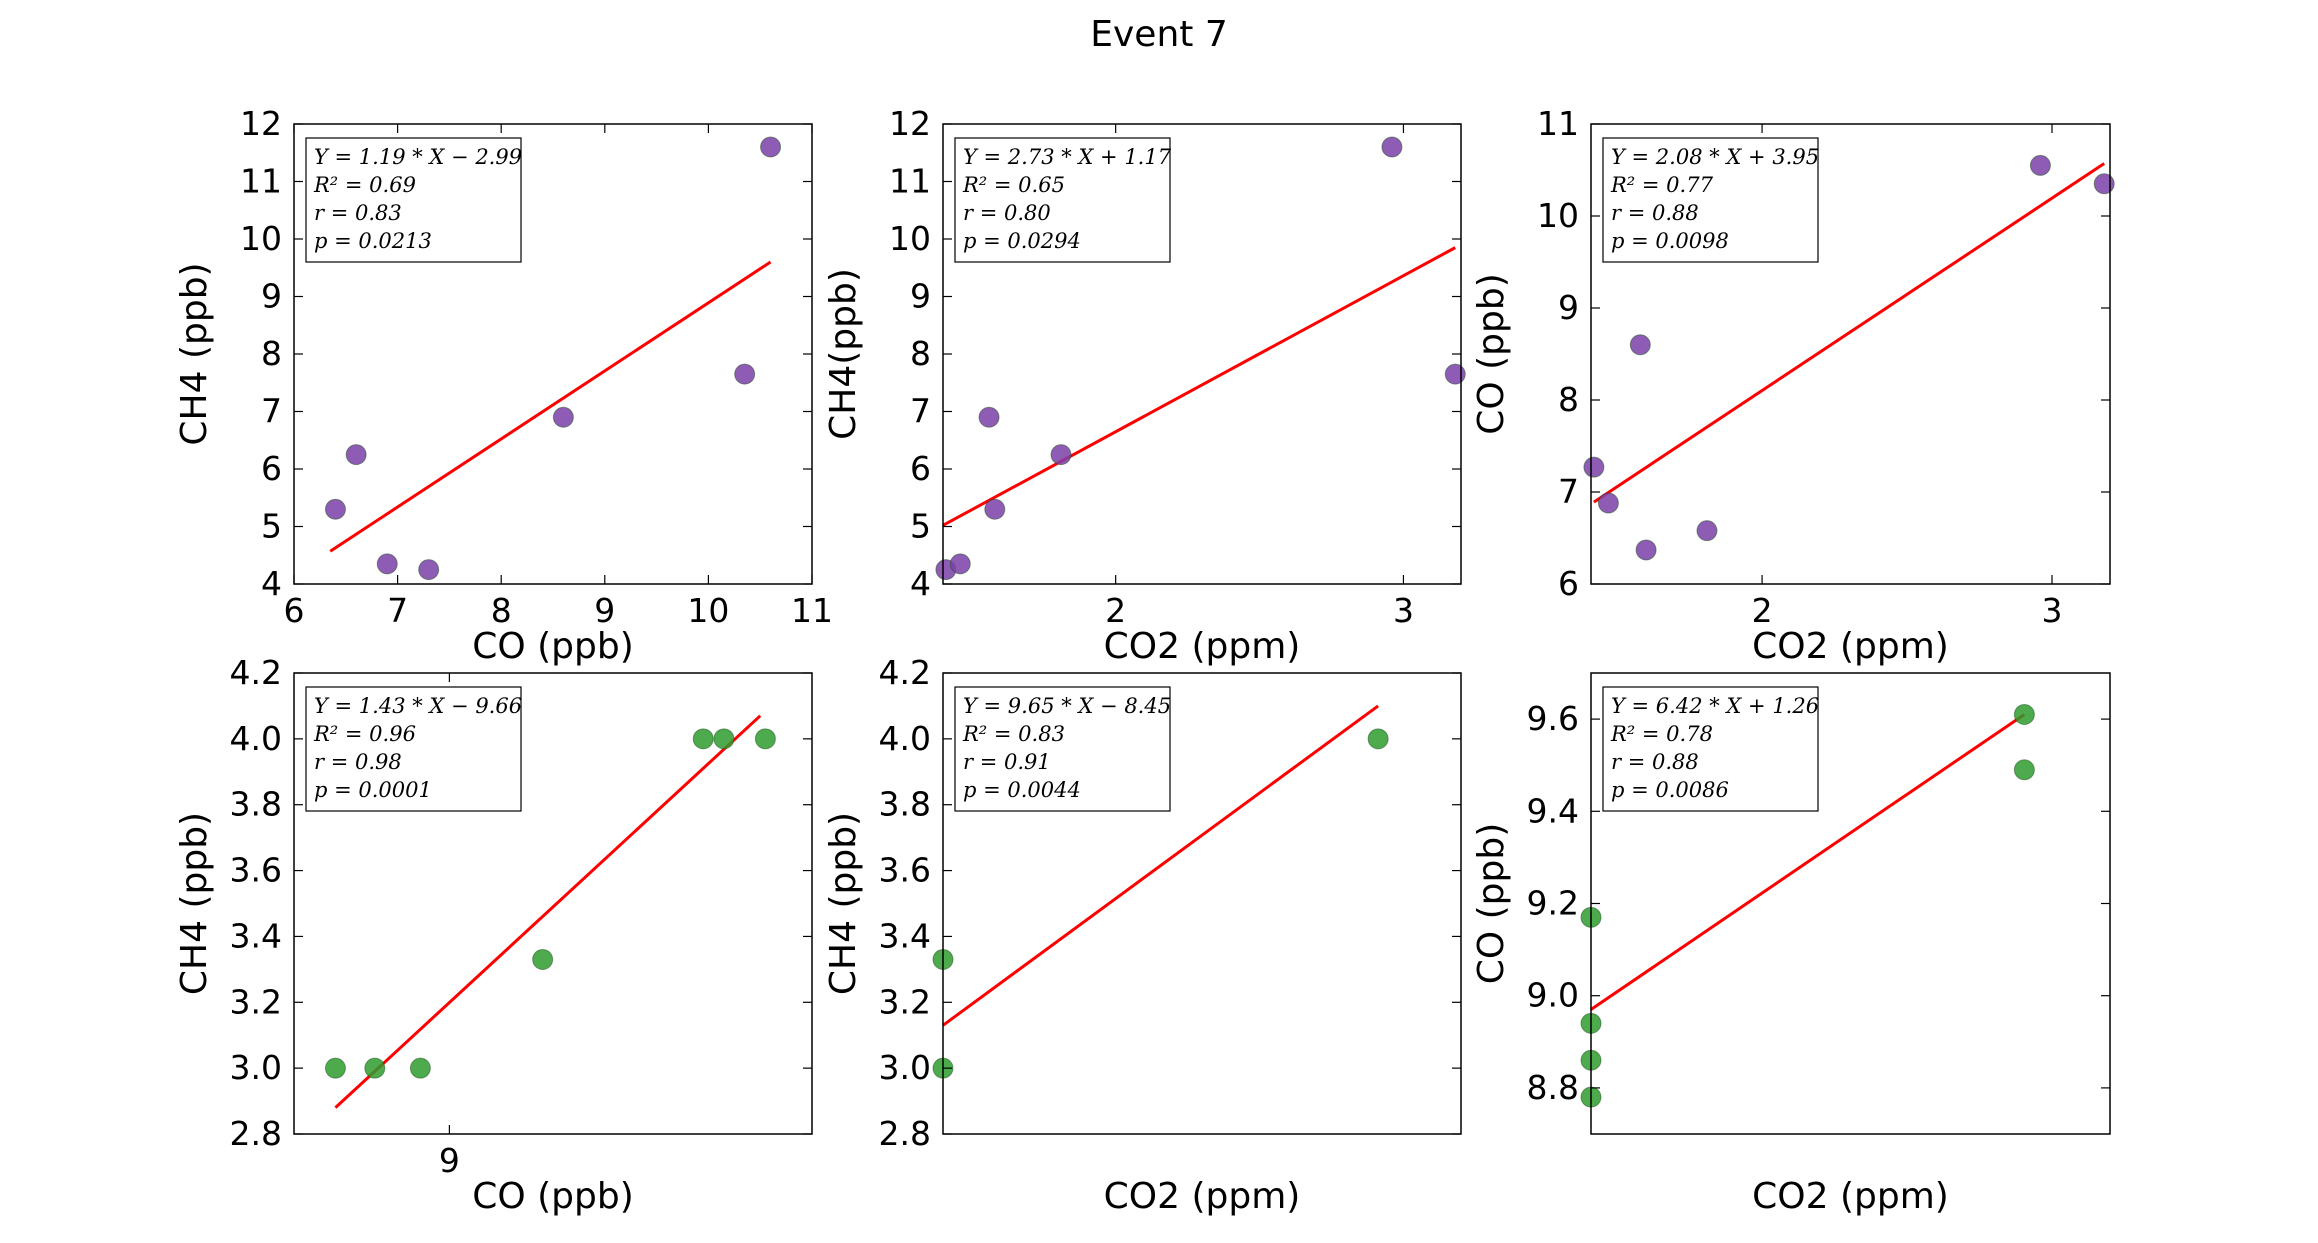 The width and height of the screenshot is (2318, 1243). I want to click on plot5-frame, so click(1202, 903).